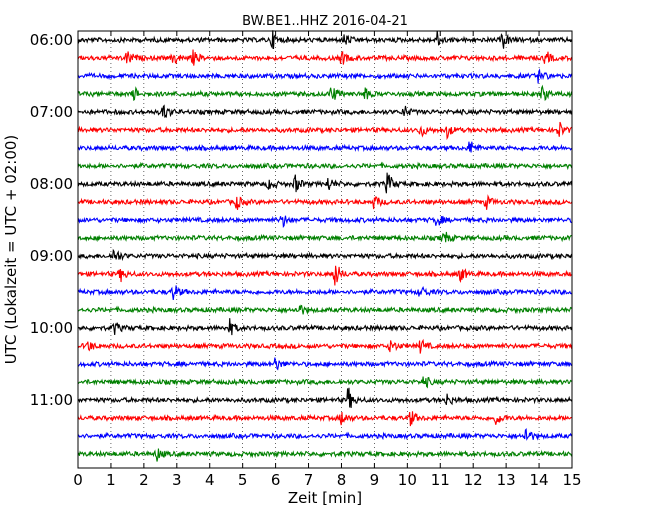 The image size is (650, 520). What do you see at coordinates (571, 480) in the screenshot?
I see `x-tick-label: 15` at bounding box center [571, 480].